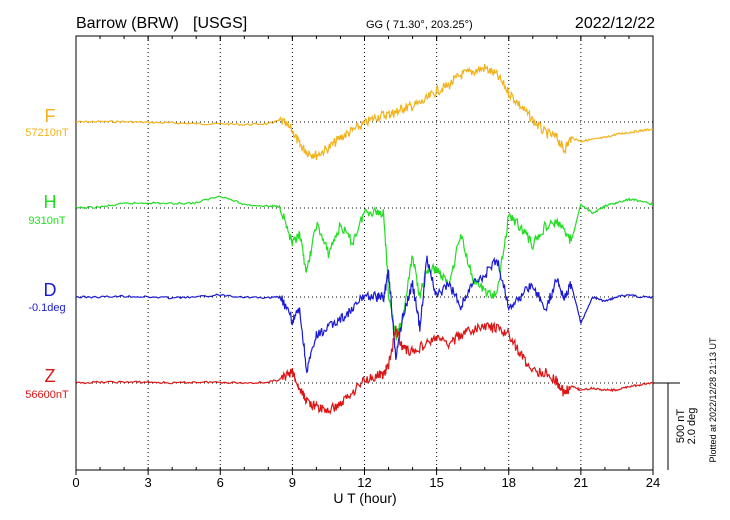 The width and height of the screenshot is (730, 520). Describe the element at coordinates (47, 221) in the screenshot. I see `series-baseline-h: 9310nT` at that location.